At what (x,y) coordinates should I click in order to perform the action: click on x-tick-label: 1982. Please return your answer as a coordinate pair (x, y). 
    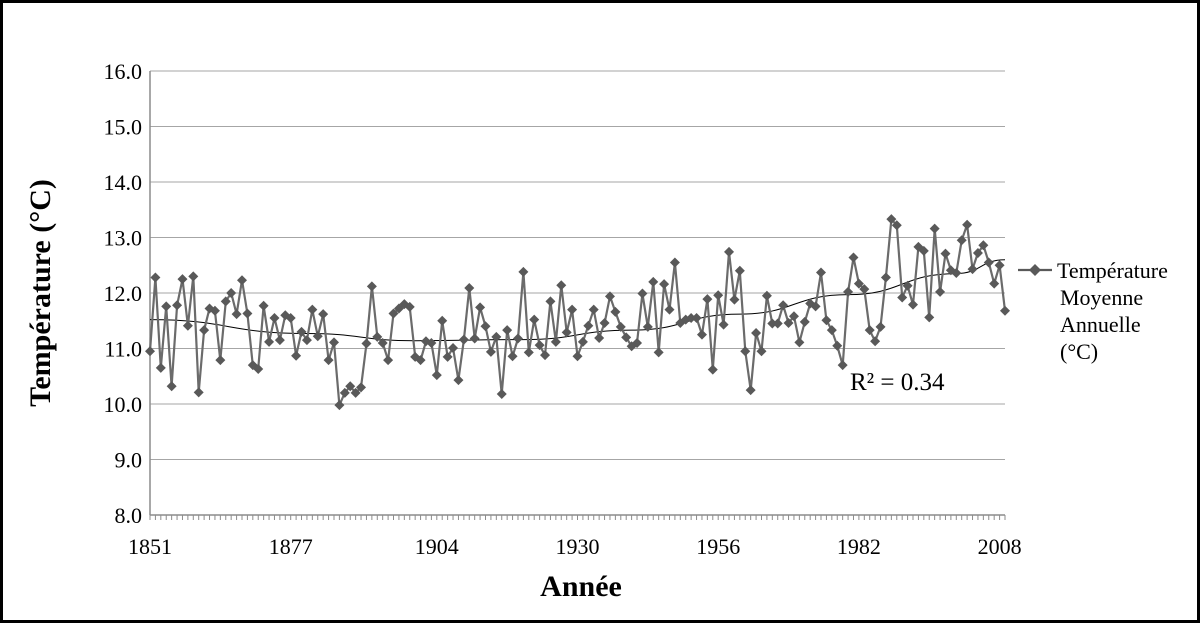
    Looking at the image, I should click on (859, 546).